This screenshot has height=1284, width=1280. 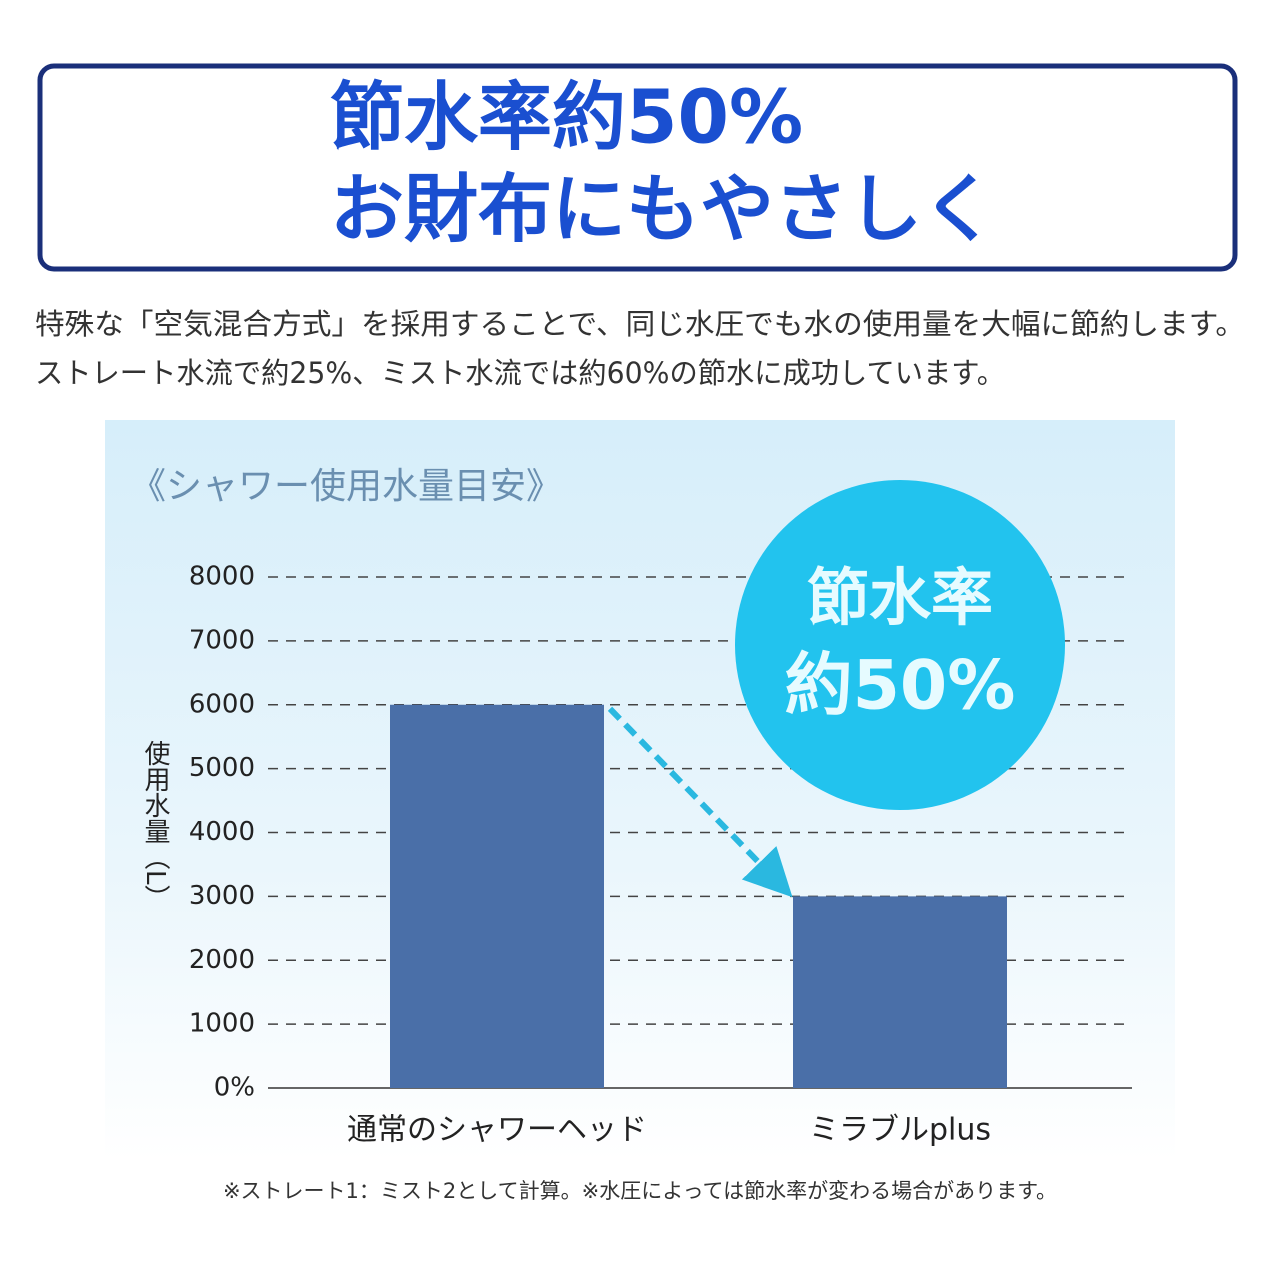 I want to click on y-tick-label: 8000, so click(x=222, y=577).